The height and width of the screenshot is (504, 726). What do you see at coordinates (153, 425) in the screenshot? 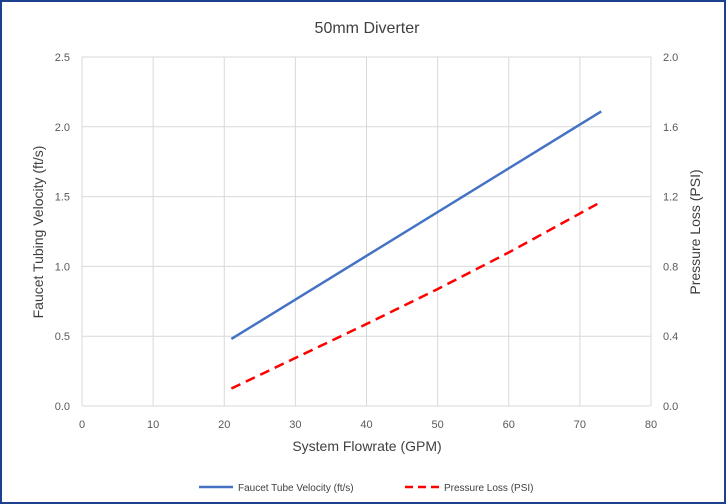
I see `x-tick-label: 10` at bounding box center [153, 425].